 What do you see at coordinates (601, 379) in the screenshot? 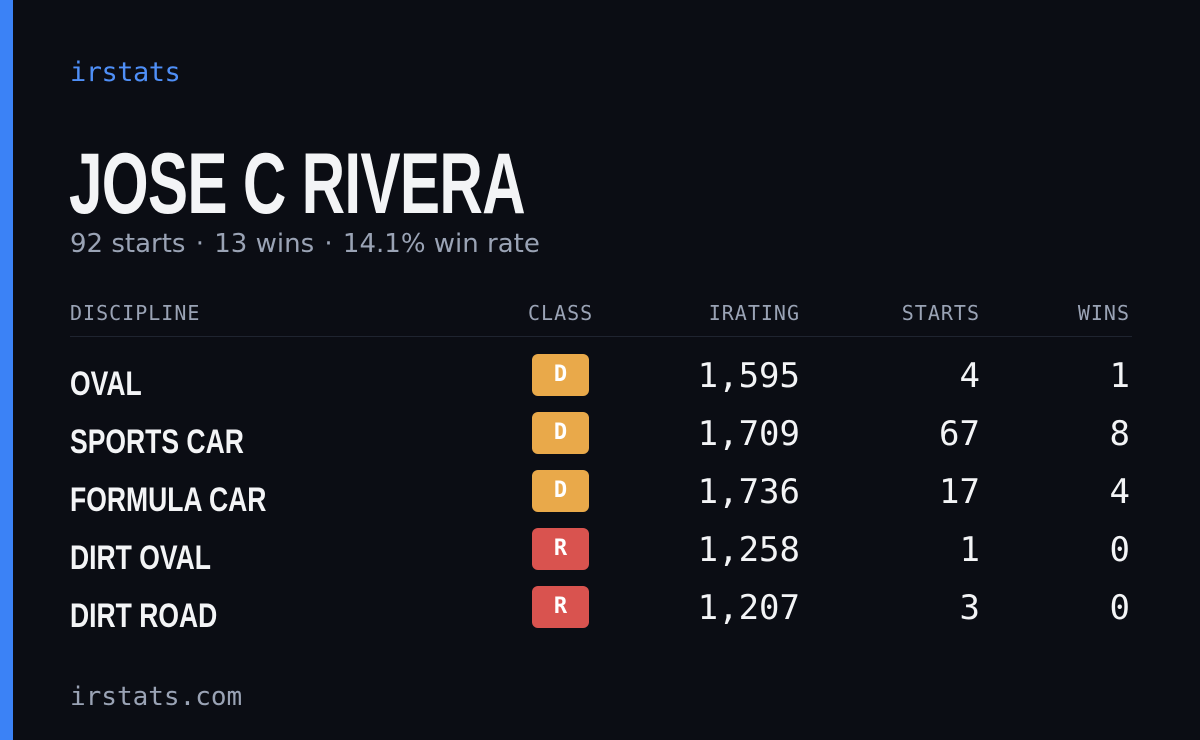
I see `table-row: OVAL D 1,595 4 1` at bounding box center [601, 379].